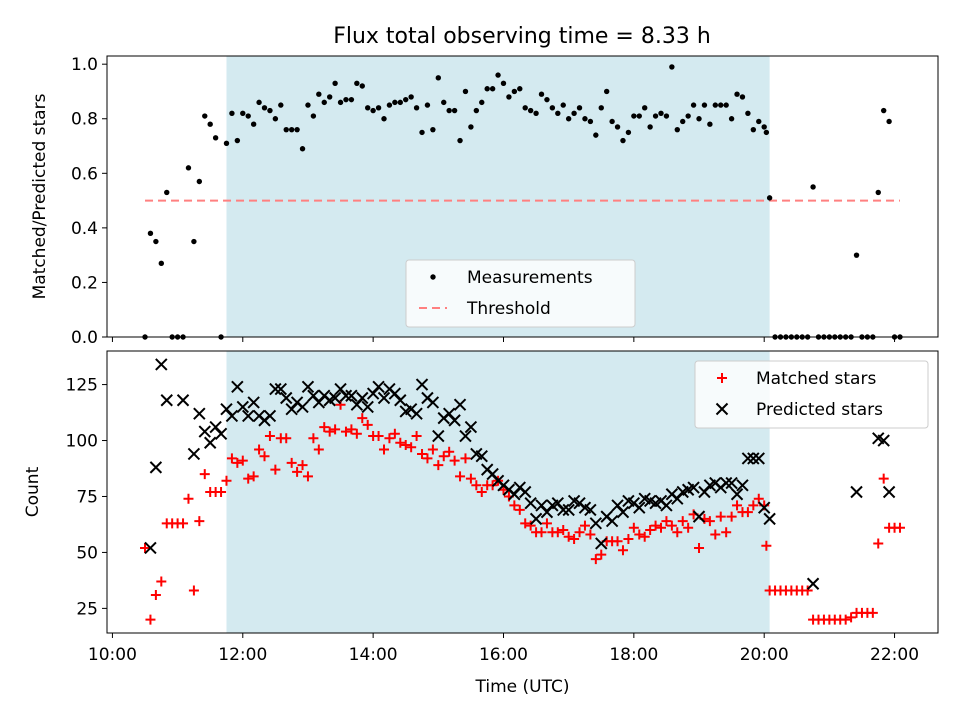 The image size is (960, 720). I want to click on top-y-ticks: 0.0 0.2 0.4 0.6 0.8 1.0, so click(89, 201).